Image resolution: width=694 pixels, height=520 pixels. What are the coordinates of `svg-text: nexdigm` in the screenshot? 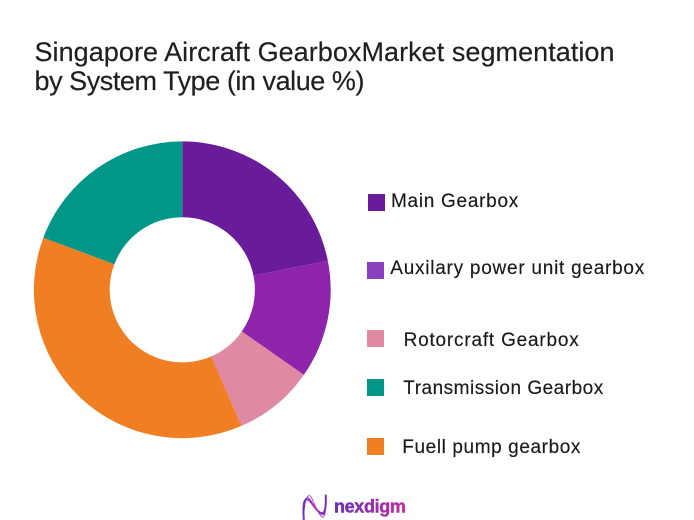 It's located at (370, 507).